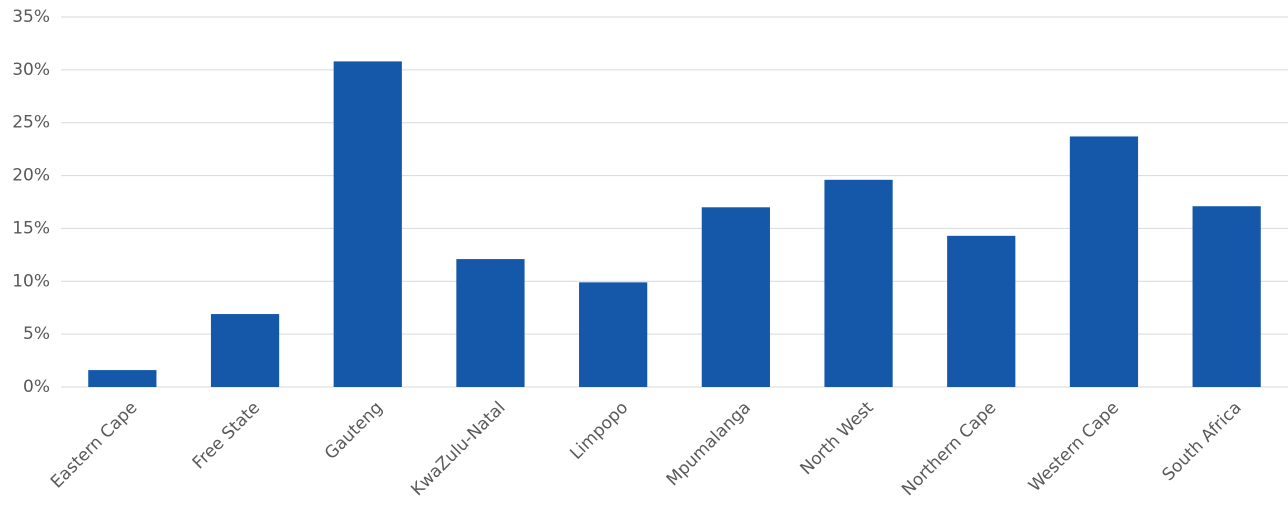 The width and height of the screenshot is (1288, 513). Describe the element at coordinates (36, 387) in the screenshot. I see `y-tick-label: 0%` at that location.